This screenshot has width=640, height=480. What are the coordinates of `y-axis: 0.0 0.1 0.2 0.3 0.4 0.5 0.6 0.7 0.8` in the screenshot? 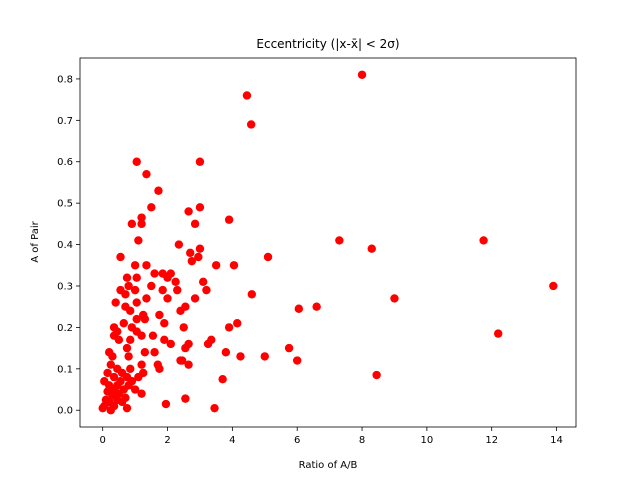 It's located at (68, 245).